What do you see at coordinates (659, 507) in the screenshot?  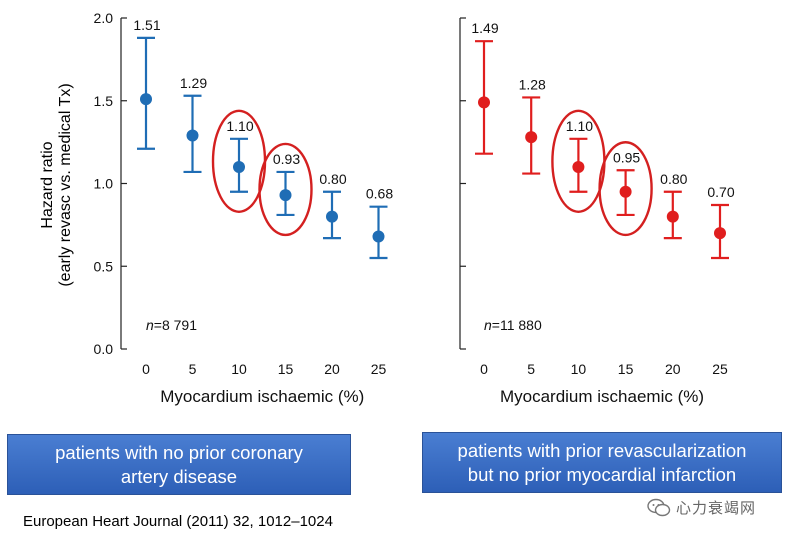 I see `wechat-icon` at bounding box center [659, 507].